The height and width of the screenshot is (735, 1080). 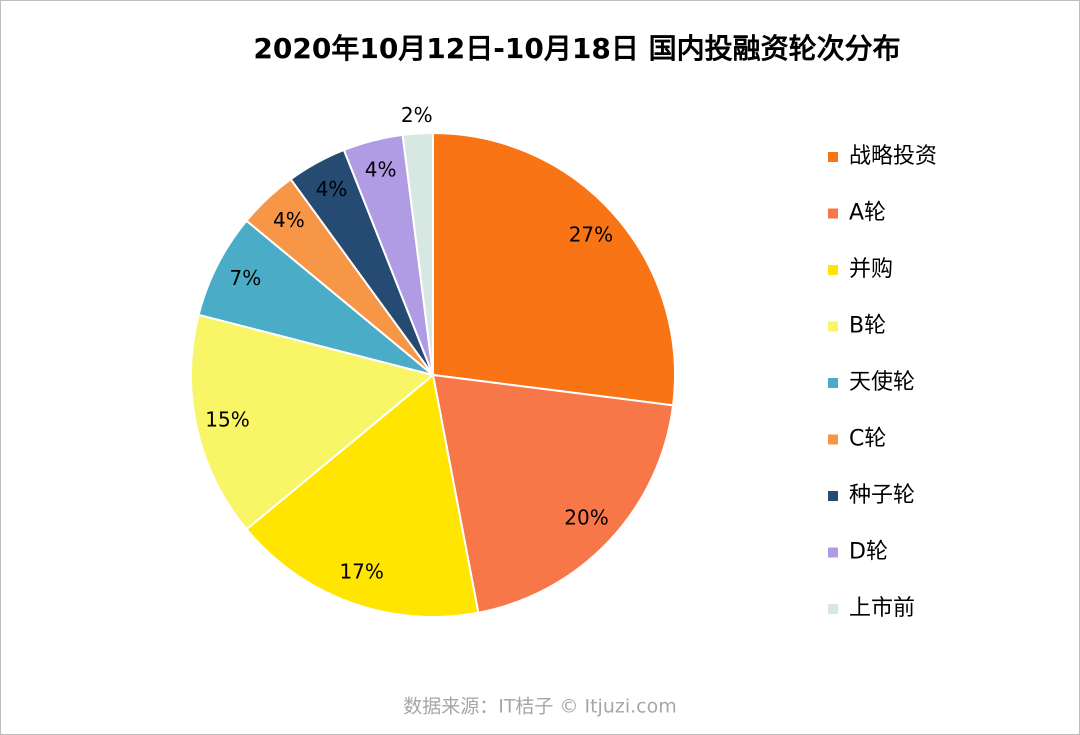 What do you see at coordinates (576, 48) in the screenshot?
I see `chart-title: 2020年10月12日-10月18日 国内投融资轮次分布` at bounding box center [576, 48].